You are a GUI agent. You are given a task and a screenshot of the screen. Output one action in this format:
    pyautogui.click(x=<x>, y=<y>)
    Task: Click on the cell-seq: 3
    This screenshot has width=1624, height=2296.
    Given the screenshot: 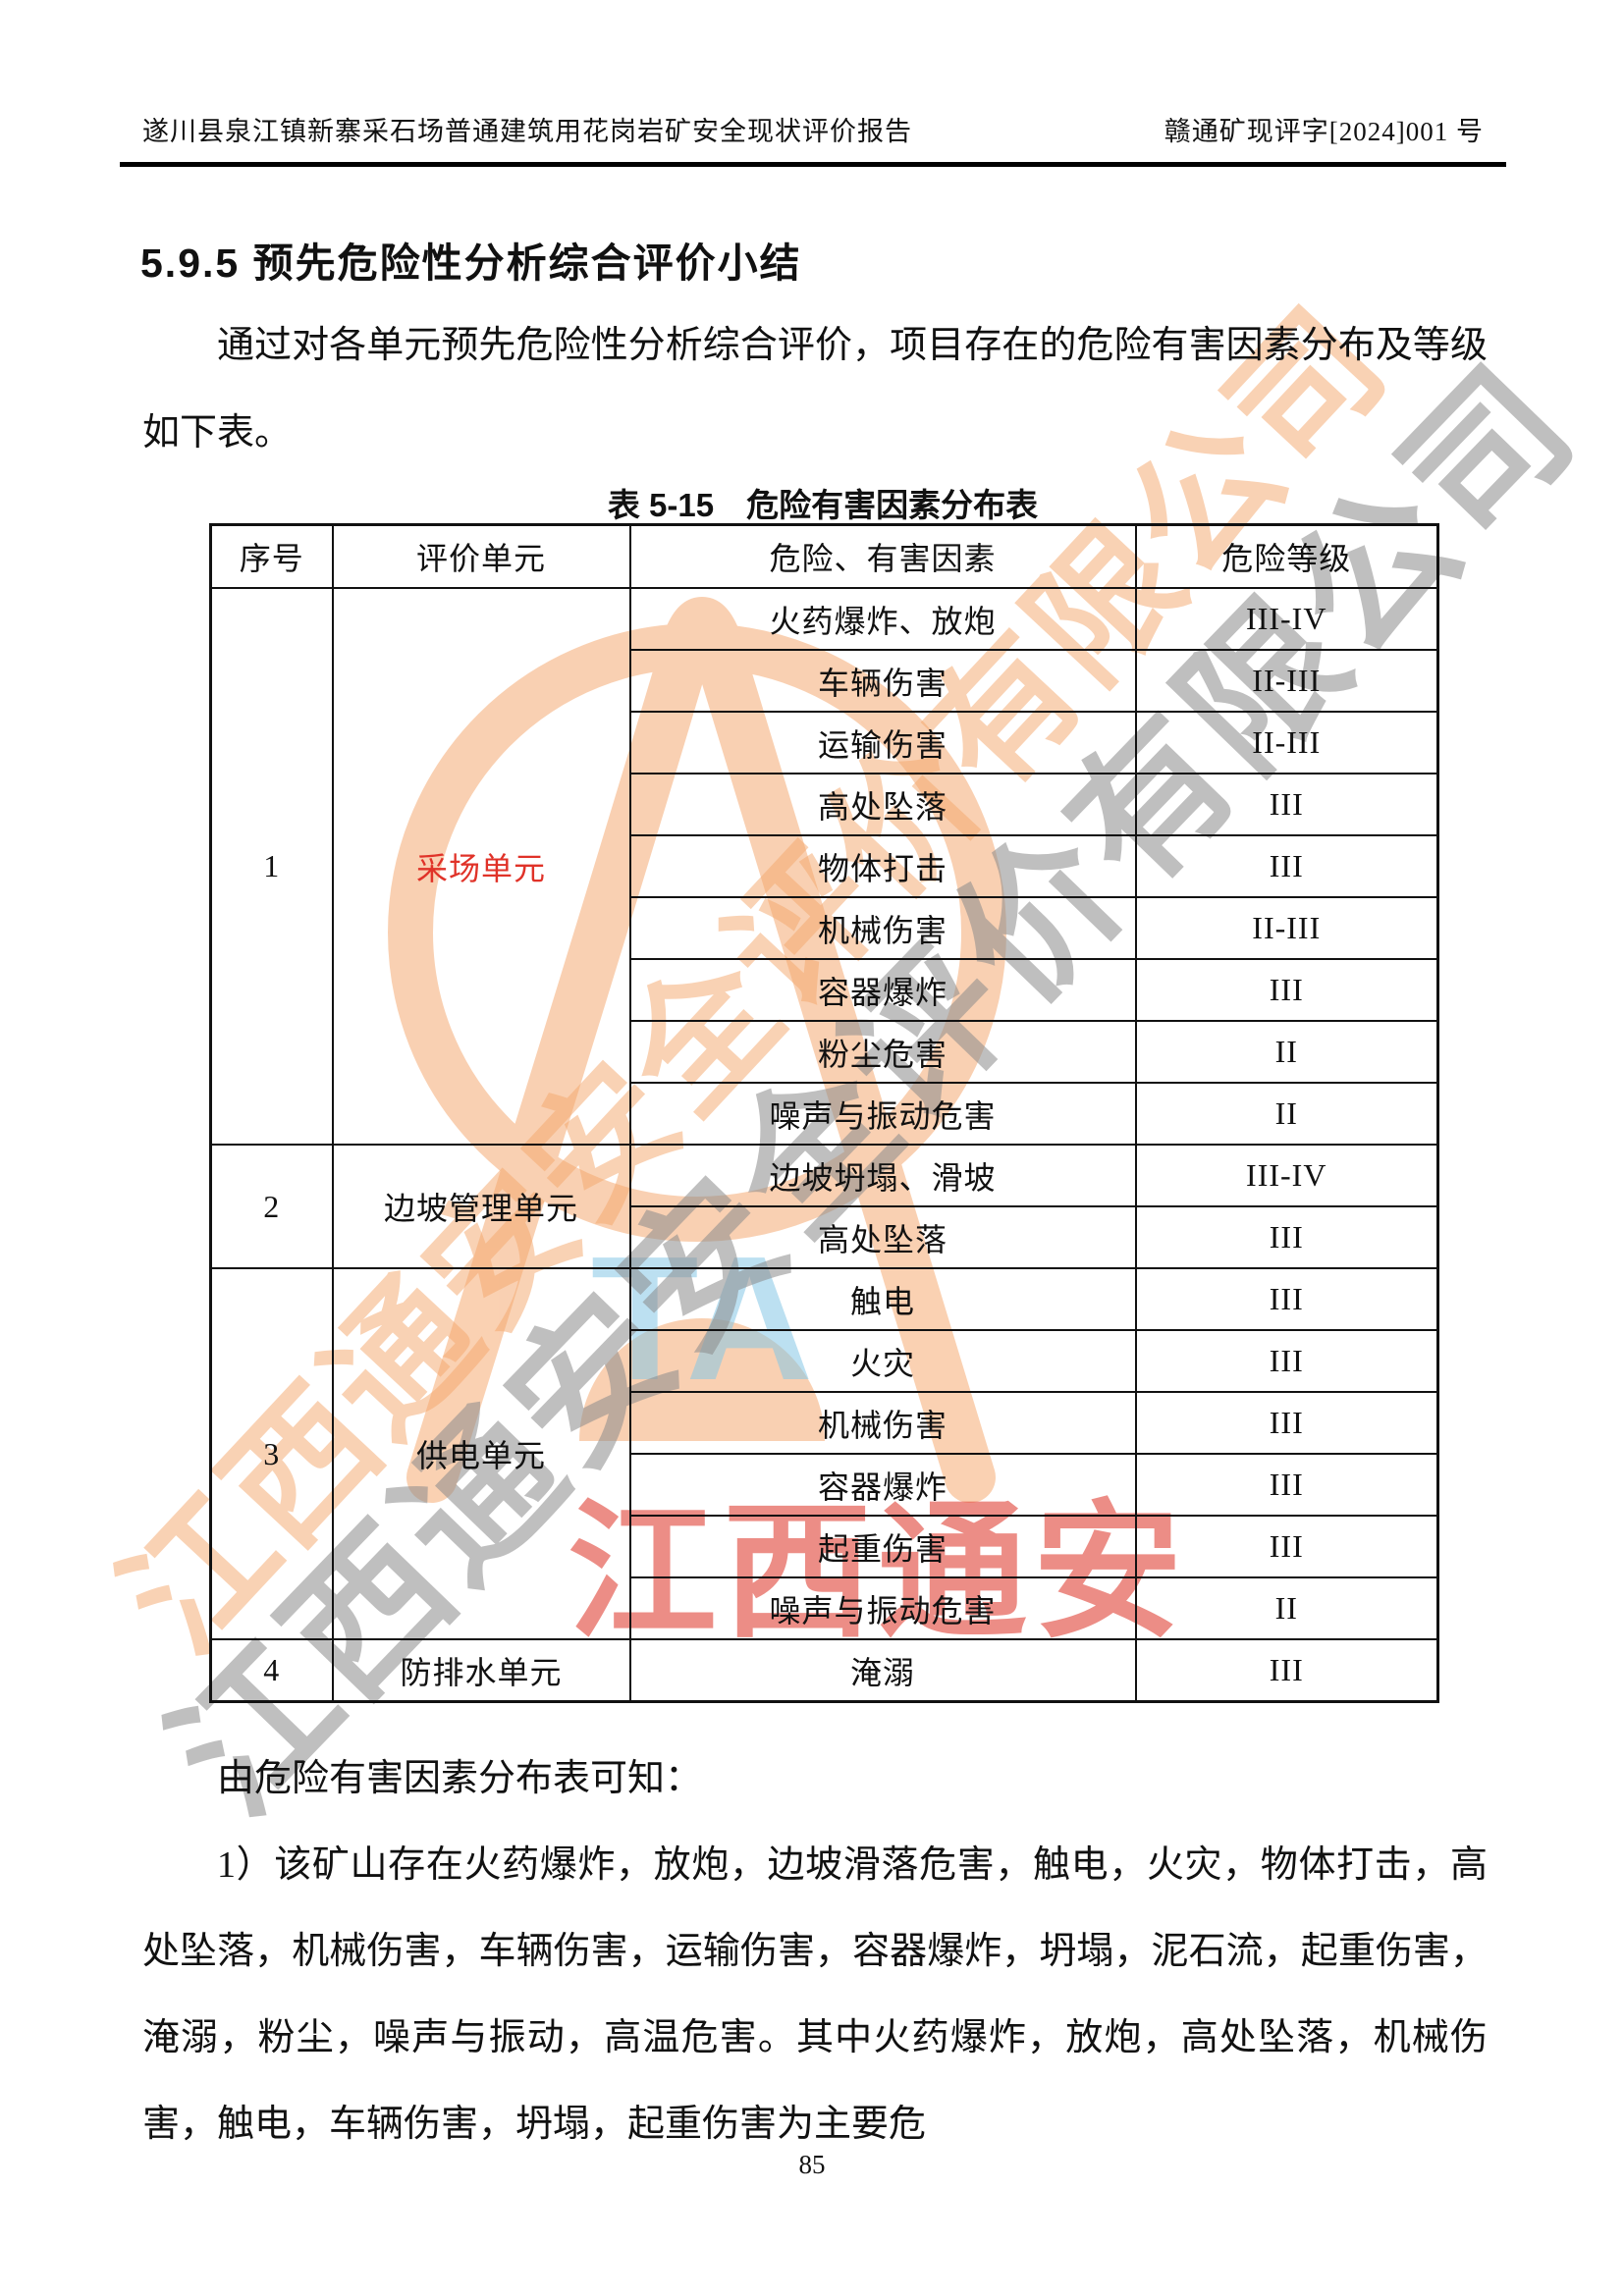 What is the action you would take?
    pyautogui.click(x=271, y=1453)
    